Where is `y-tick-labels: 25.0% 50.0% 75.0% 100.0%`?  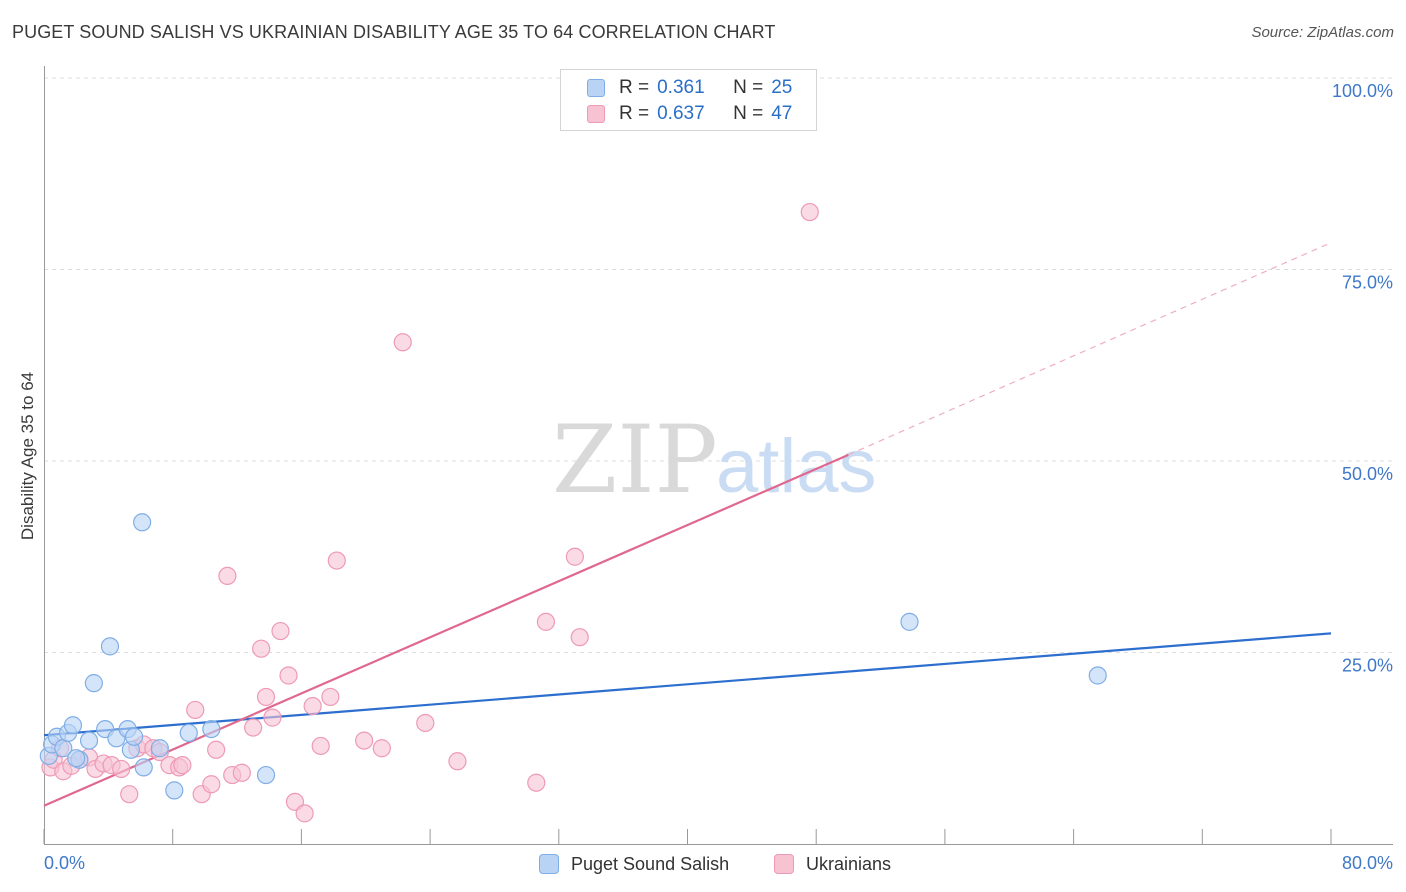 y-tick-labels: 25.0% 50.0% 75.0% 100.0% is located at coordinates (1362, 378).